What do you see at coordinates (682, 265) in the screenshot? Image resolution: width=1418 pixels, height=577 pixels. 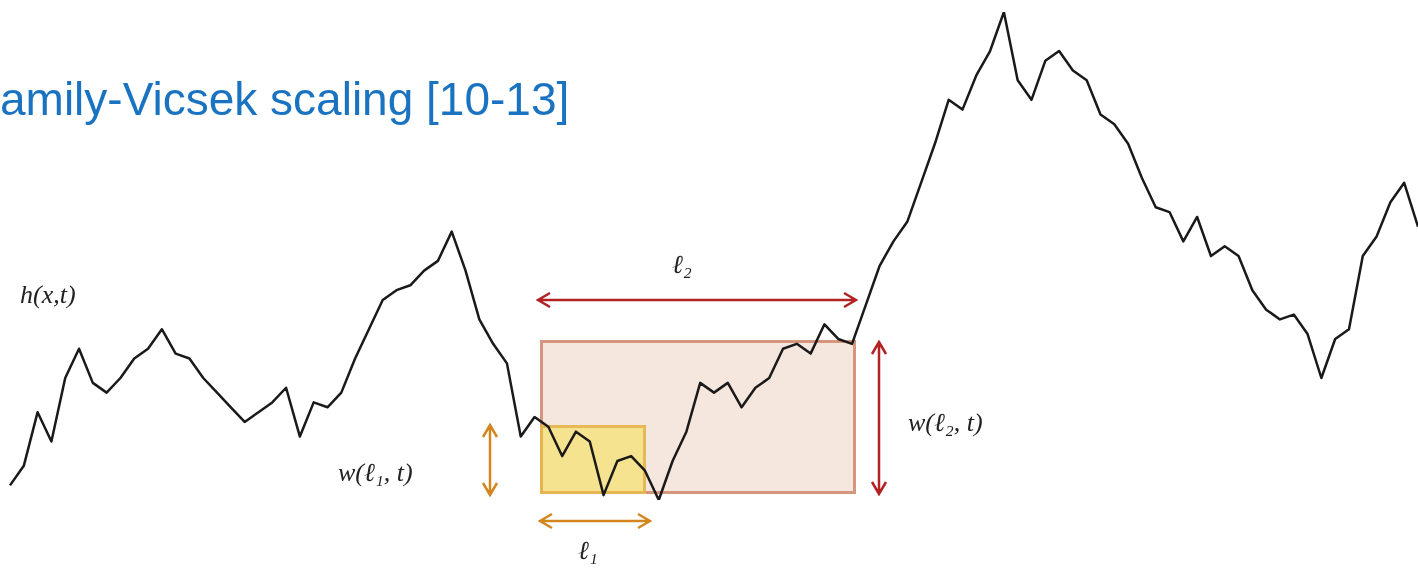 I see `annotation: ℓ₂` at bounding box center [682, 265].